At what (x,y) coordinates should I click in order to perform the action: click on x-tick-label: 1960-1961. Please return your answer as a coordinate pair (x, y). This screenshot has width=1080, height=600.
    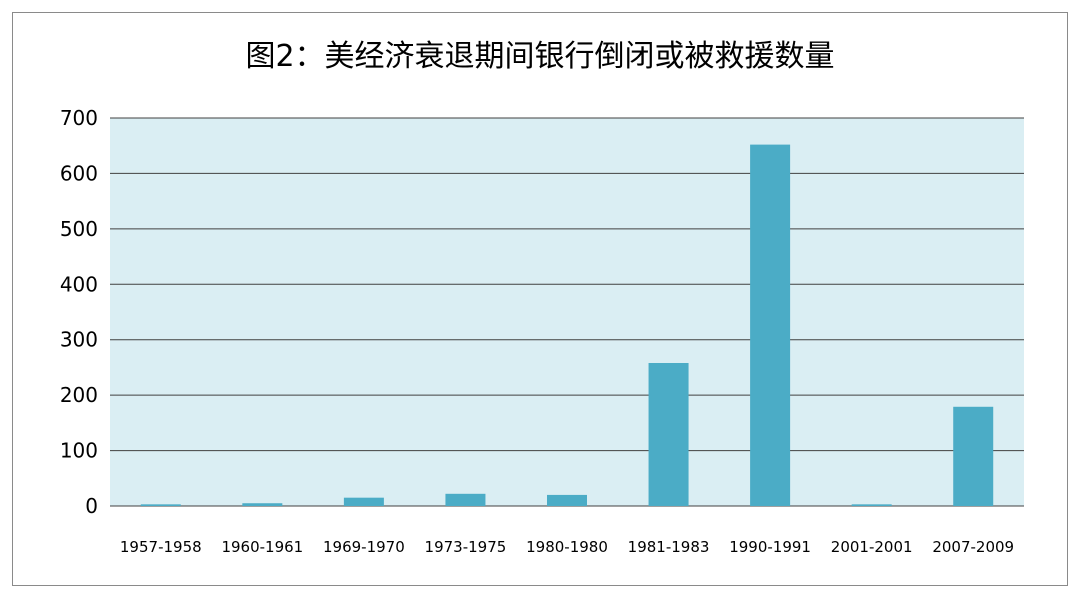
    Looking at the image, I should click on (262, 547).